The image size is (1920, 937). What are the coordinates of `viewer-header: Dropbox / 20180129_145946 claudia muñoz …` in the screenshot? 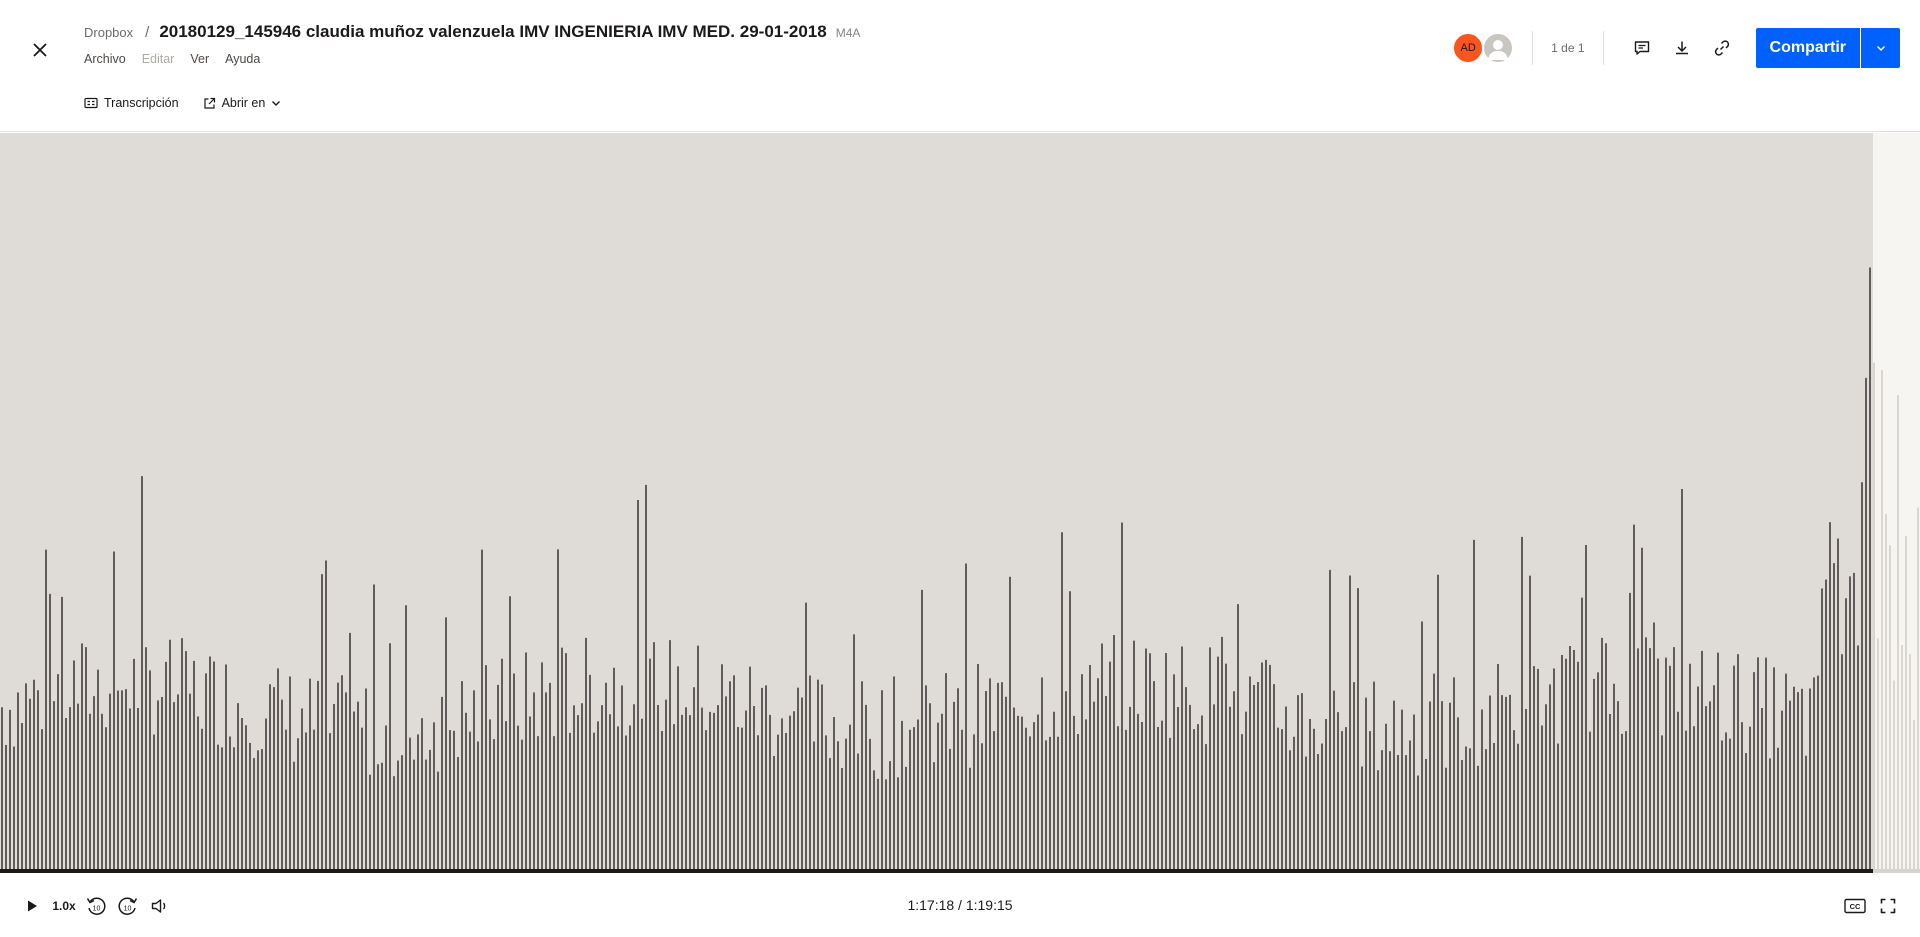 It's located at (960, 66).